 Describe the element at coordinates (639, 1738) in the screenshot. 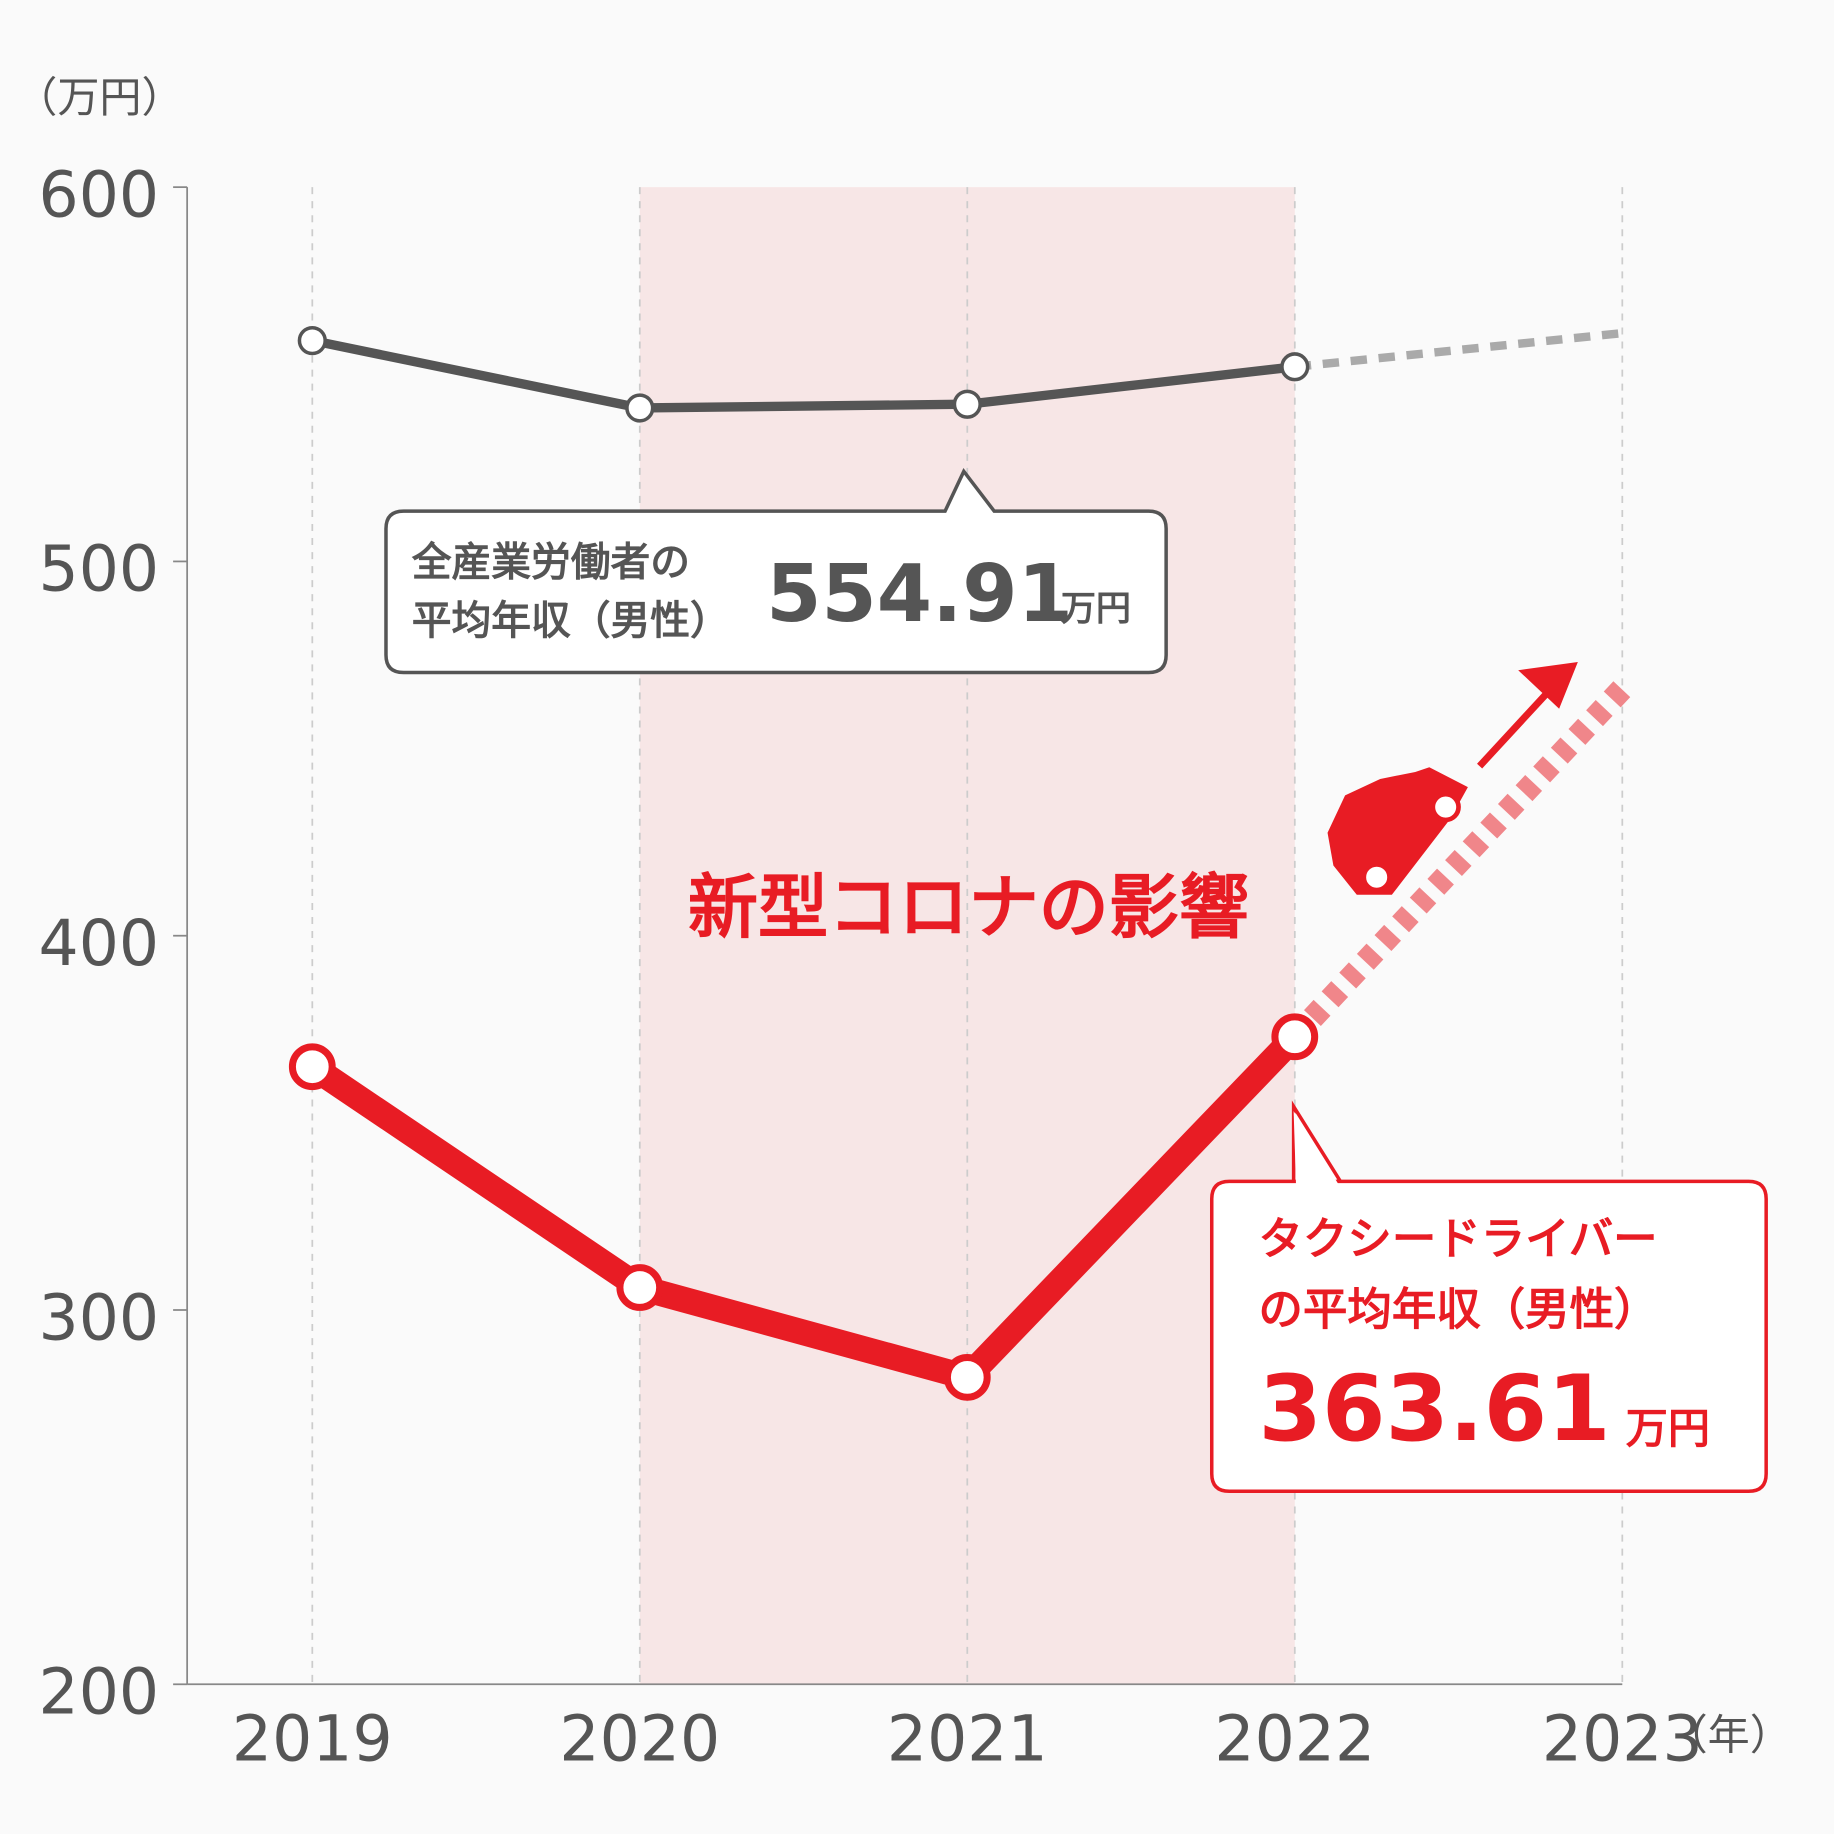

I see `x-tick-label: 2020` at that location.